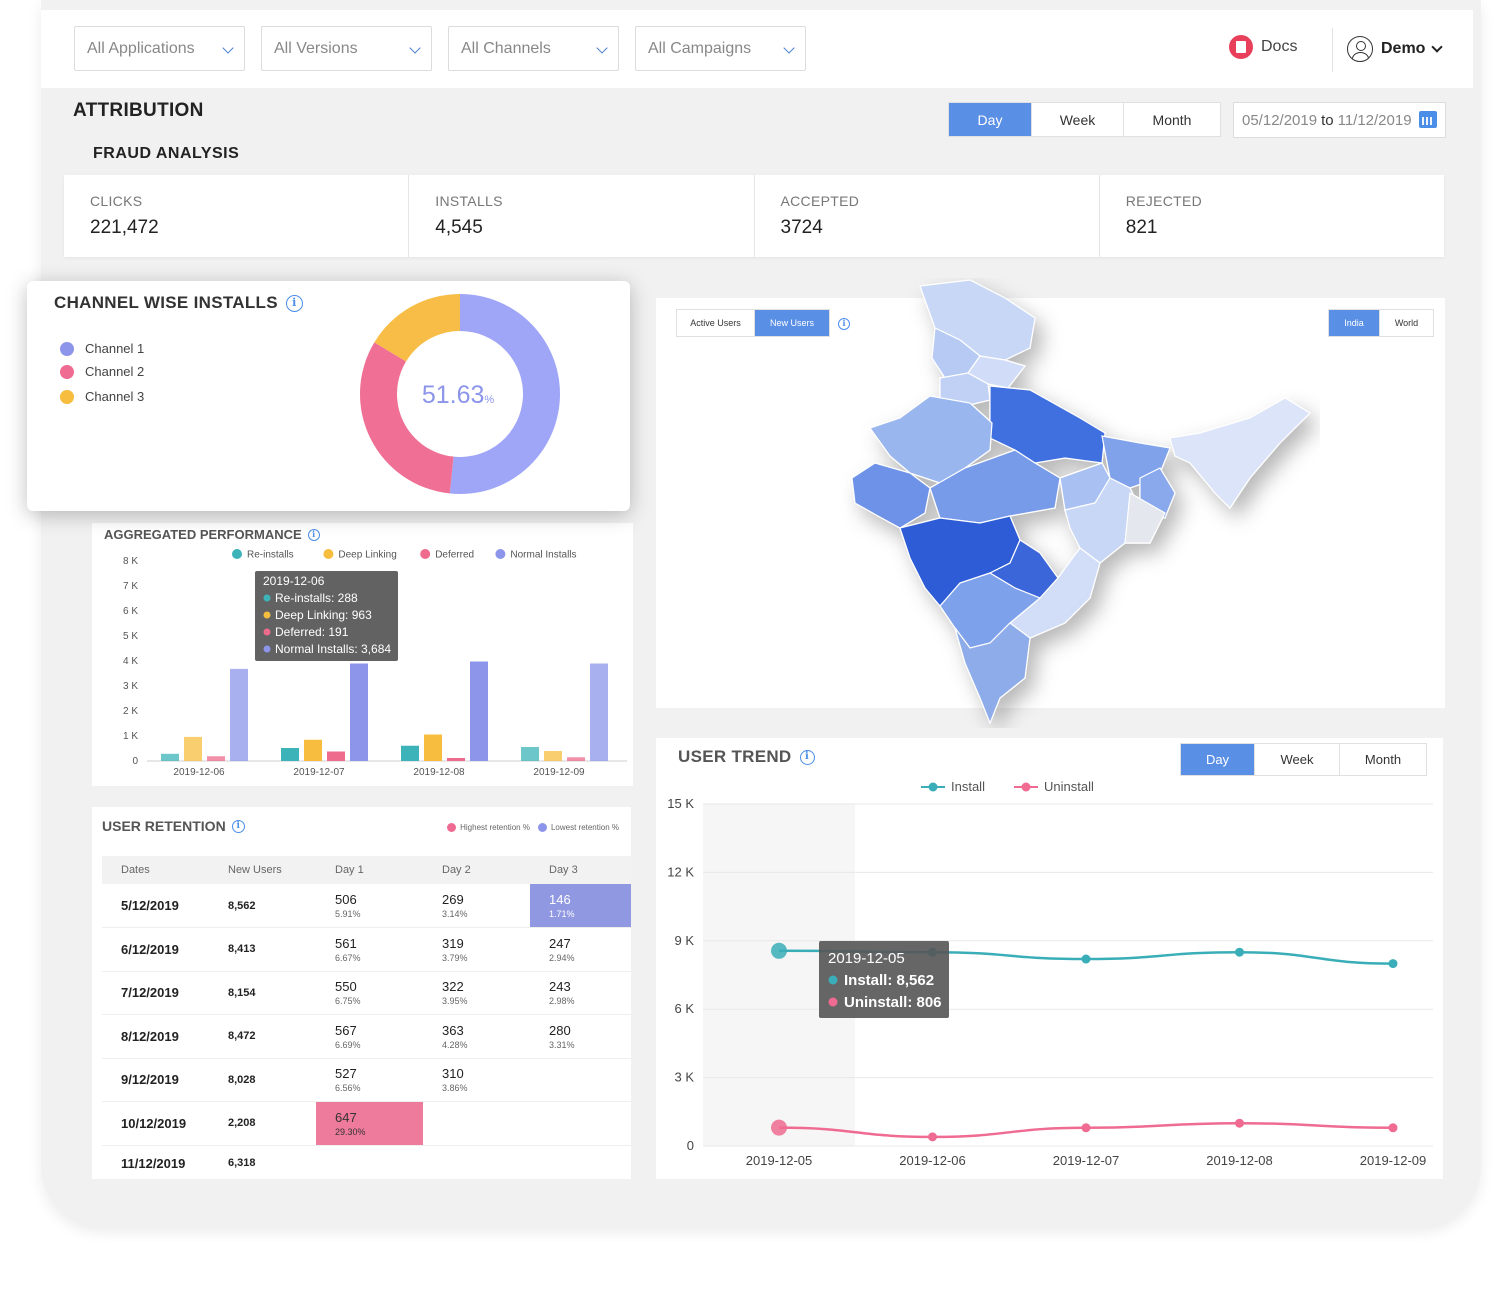 This screenshot has width=1500, height=1300. What do you see at coordinates (270, 555) in the screenshot?
I see `legend-label: Re-installs` at bounding box center [270, 555].